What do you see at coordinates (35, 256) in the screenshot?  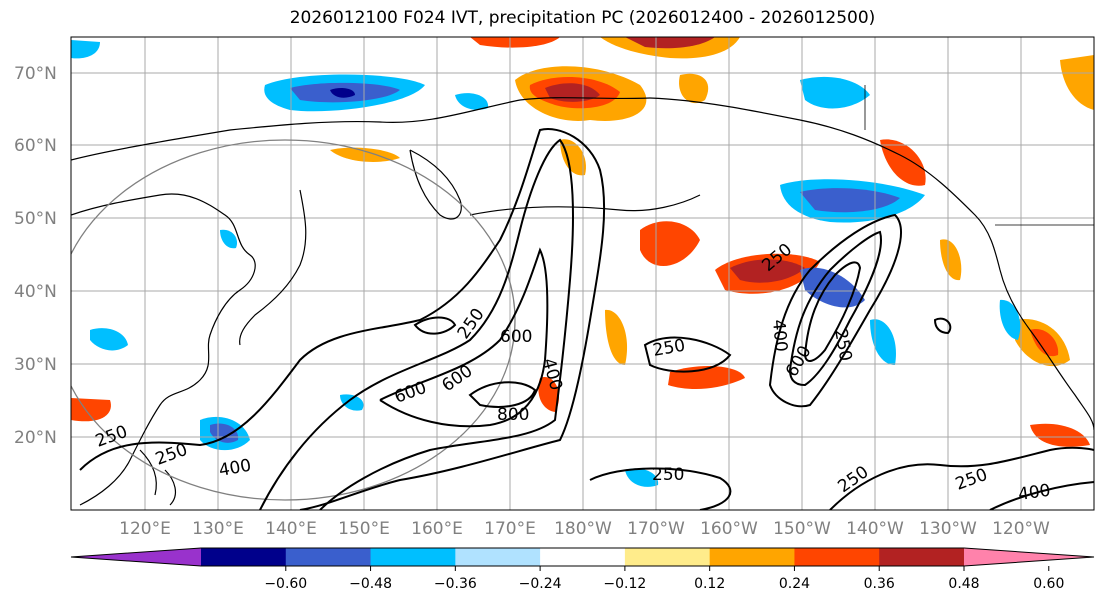 I see `latitude-labels: 70°N 60°N 50°N 40°N 30°N 20°N` at bounding box center [35, 256].